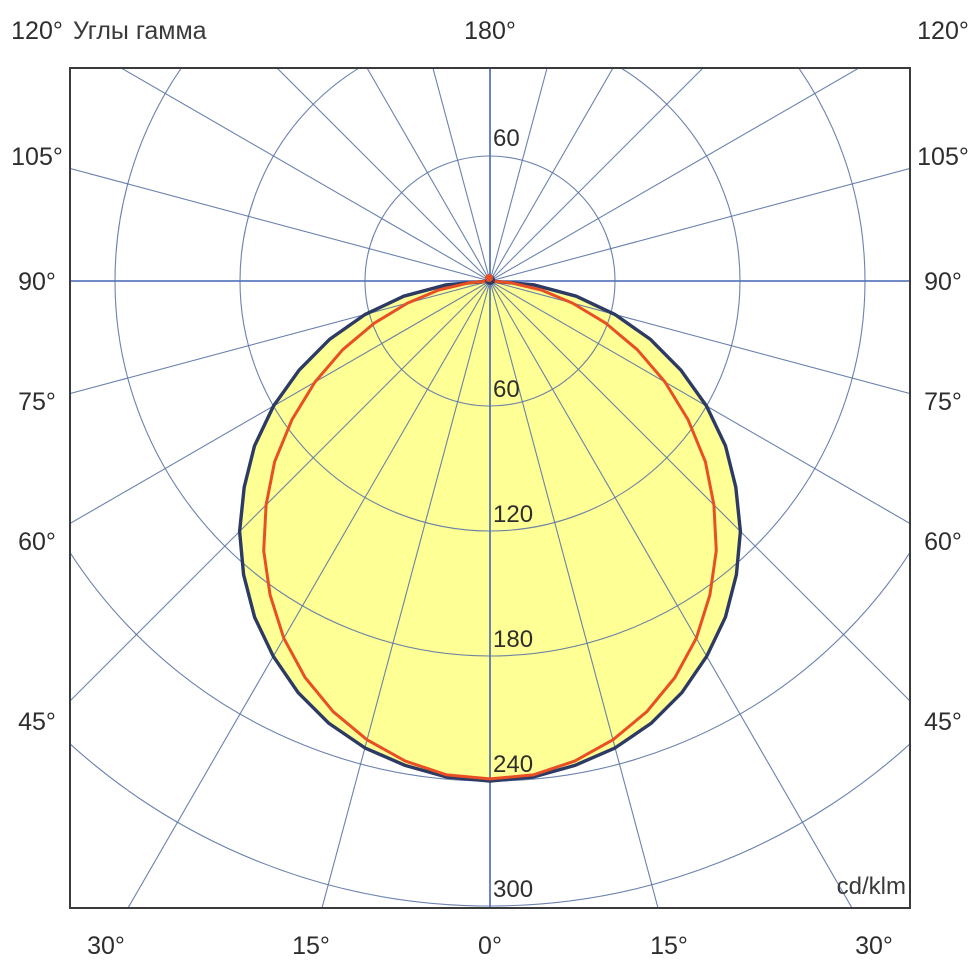 Image resolution: width=980 pixels, height=980 pixels. I want to click on ring-value-label: 120, so click(513, 514).